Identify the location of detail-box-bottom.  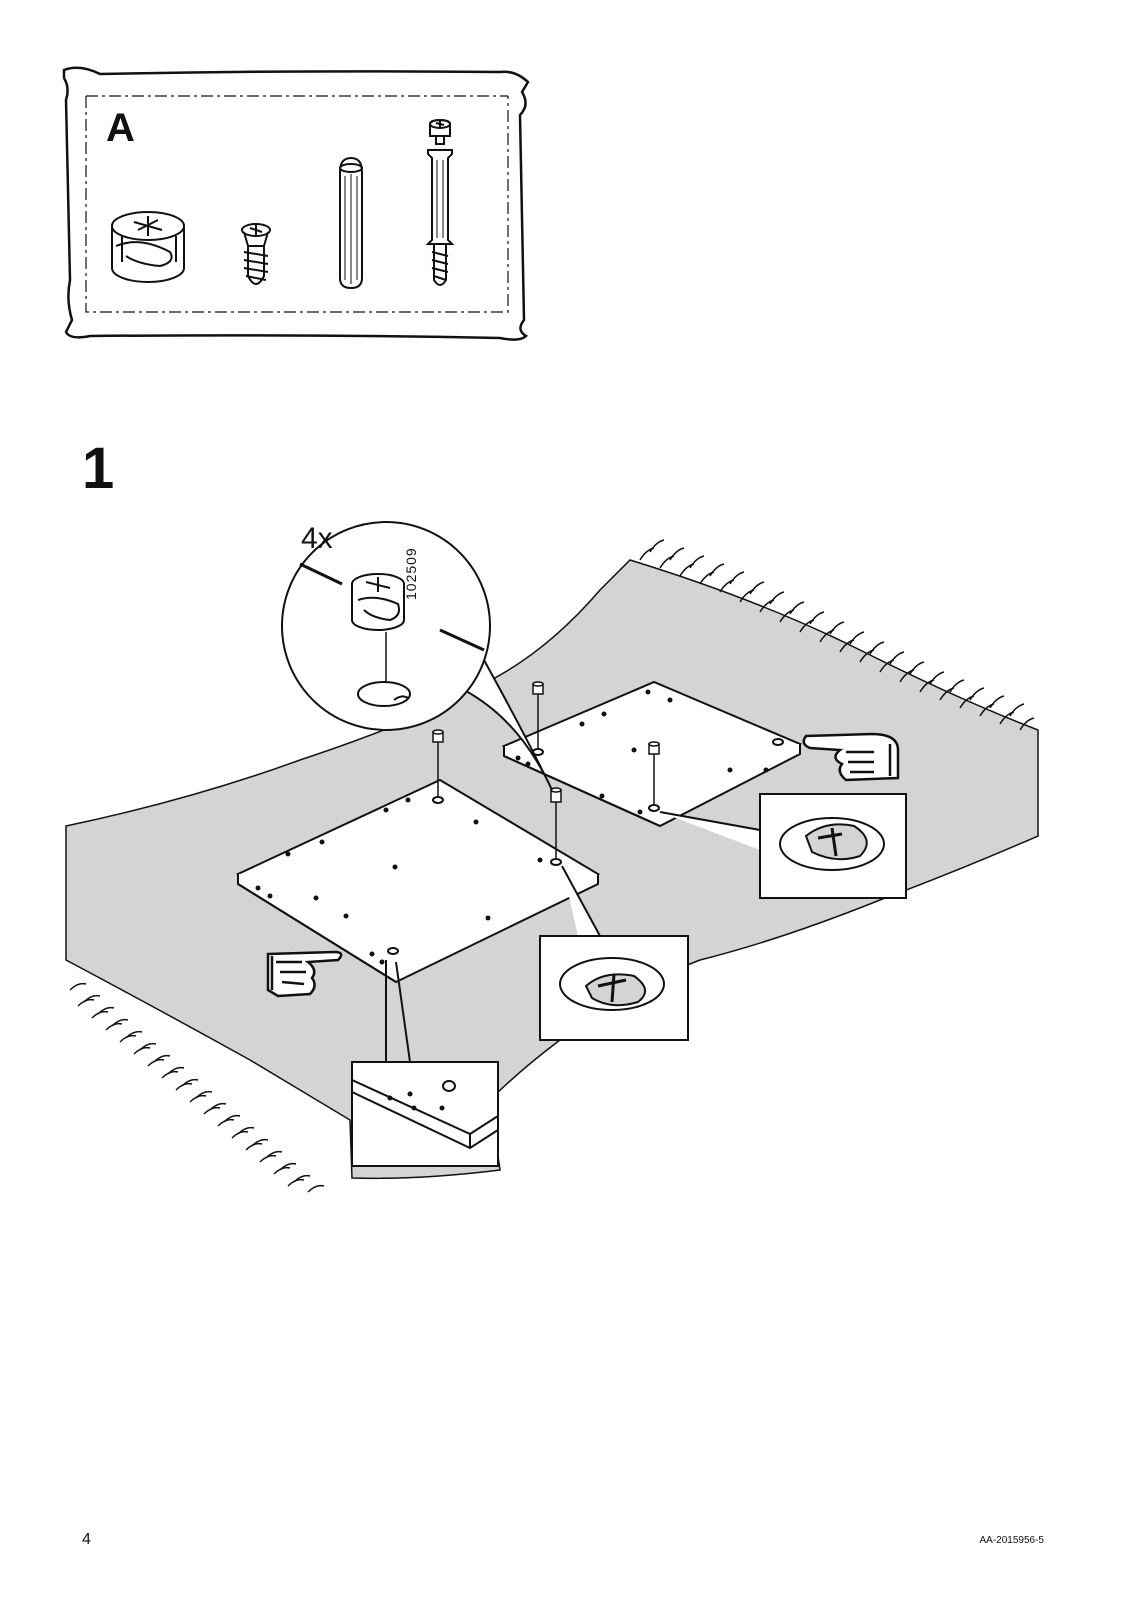
(425, 1063).